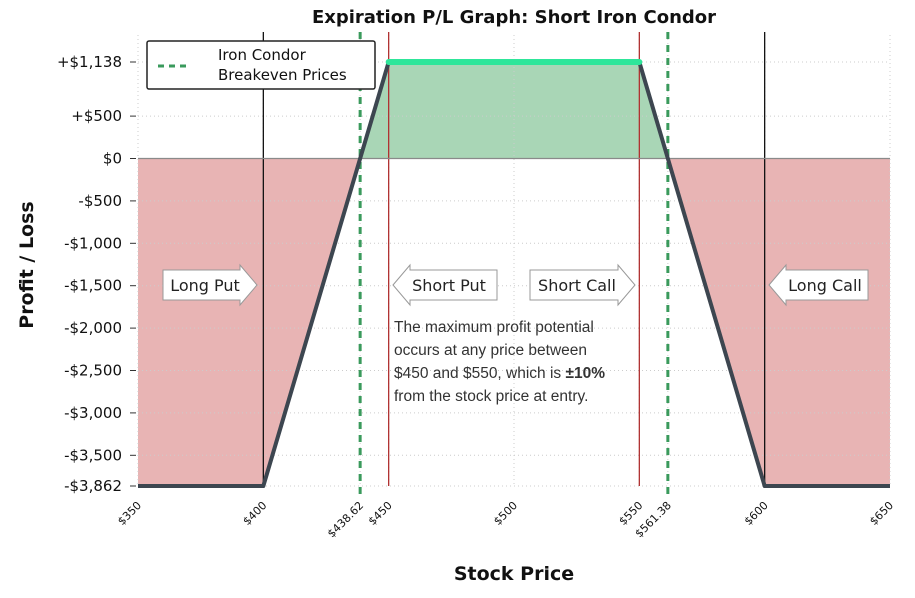  What do you see at coordinates (93, 328) in the screenshot?
I see `y-tick-label: -$2,000` at bounding box center [93, 328].